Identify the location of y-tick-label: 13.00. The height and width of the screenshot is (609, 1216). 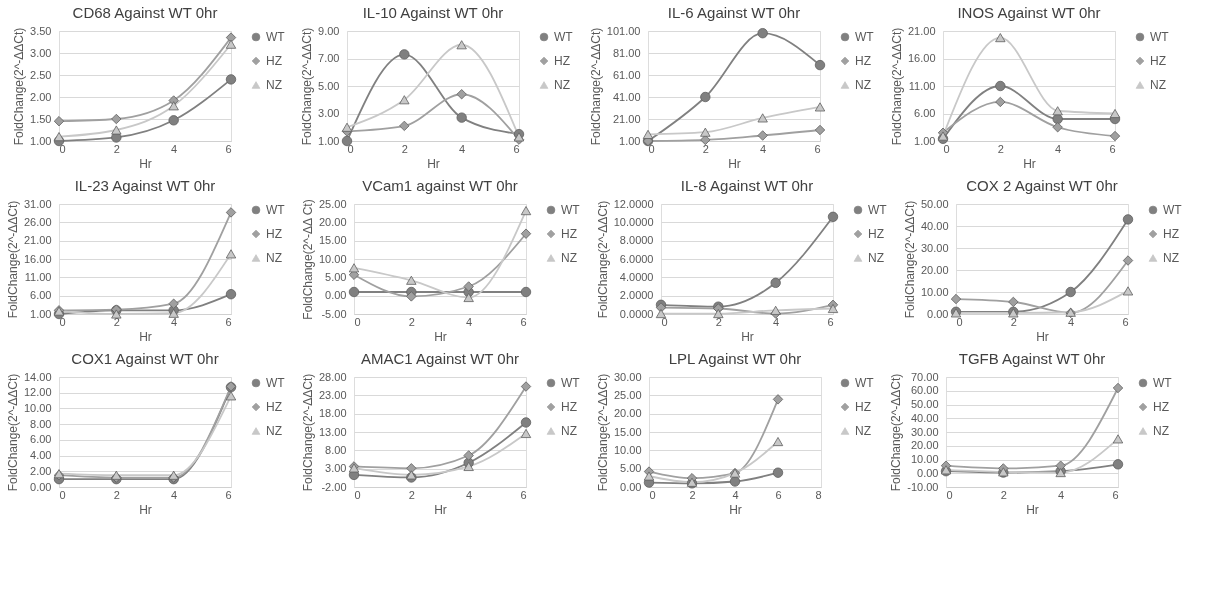
(332, 431).